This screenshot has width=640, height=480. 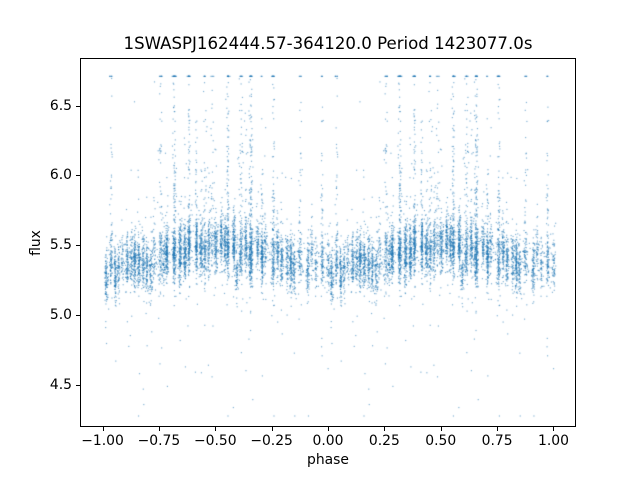 What do you see at coordinates (328, 441) in the screenshot?
I see `x-tick-label: 0.00` at bounding box center [328, 441].